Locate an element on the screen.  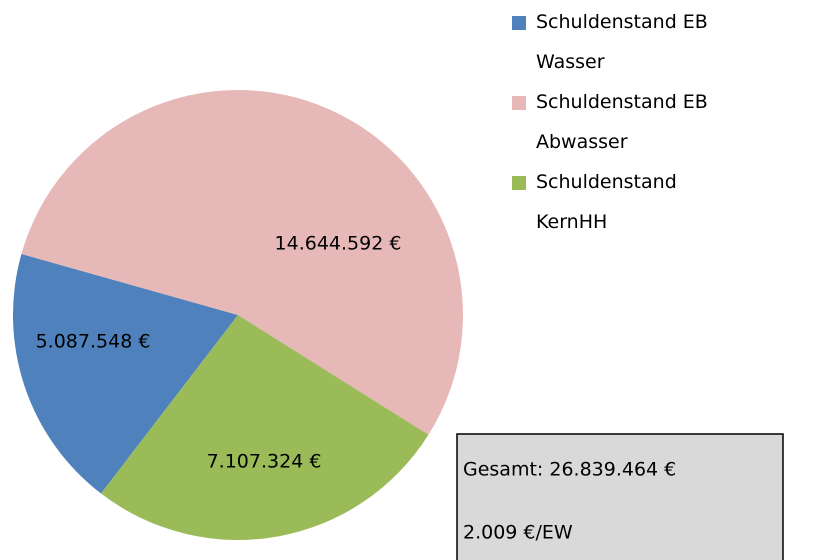
data-label: 5.087.548 € is located at coordinates (93, 342).